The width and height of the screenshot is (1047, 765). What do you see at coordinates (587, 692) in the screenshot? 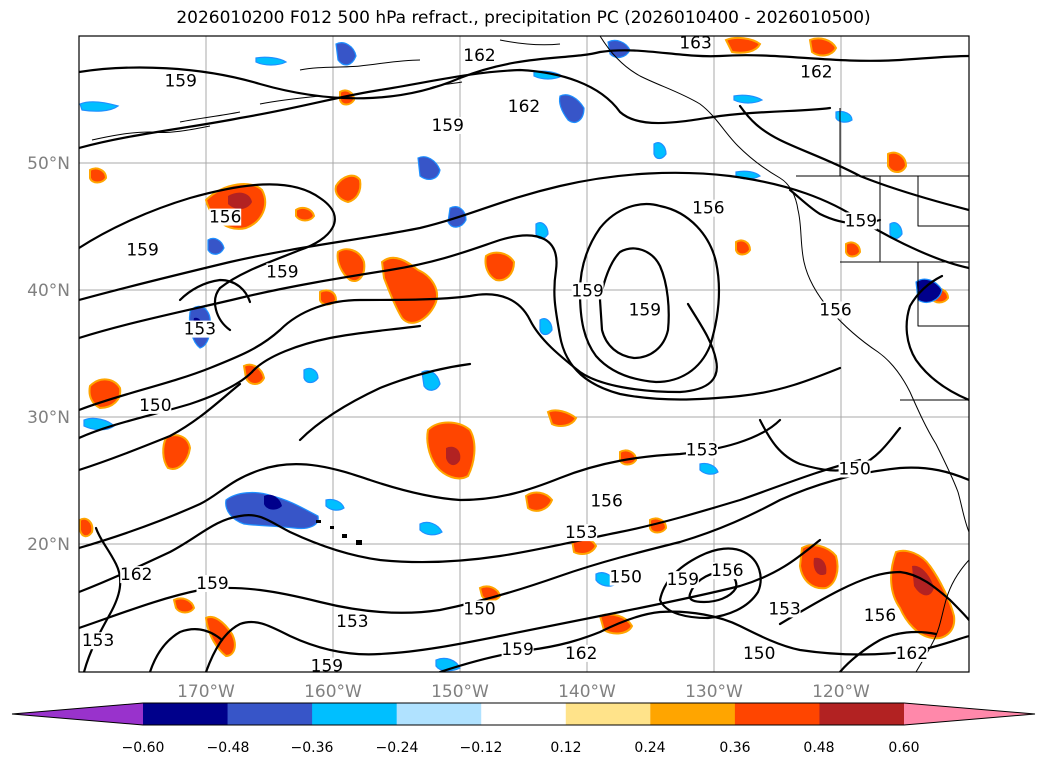
I see `lon-label: 140°W` at bounding box center [587, 692].